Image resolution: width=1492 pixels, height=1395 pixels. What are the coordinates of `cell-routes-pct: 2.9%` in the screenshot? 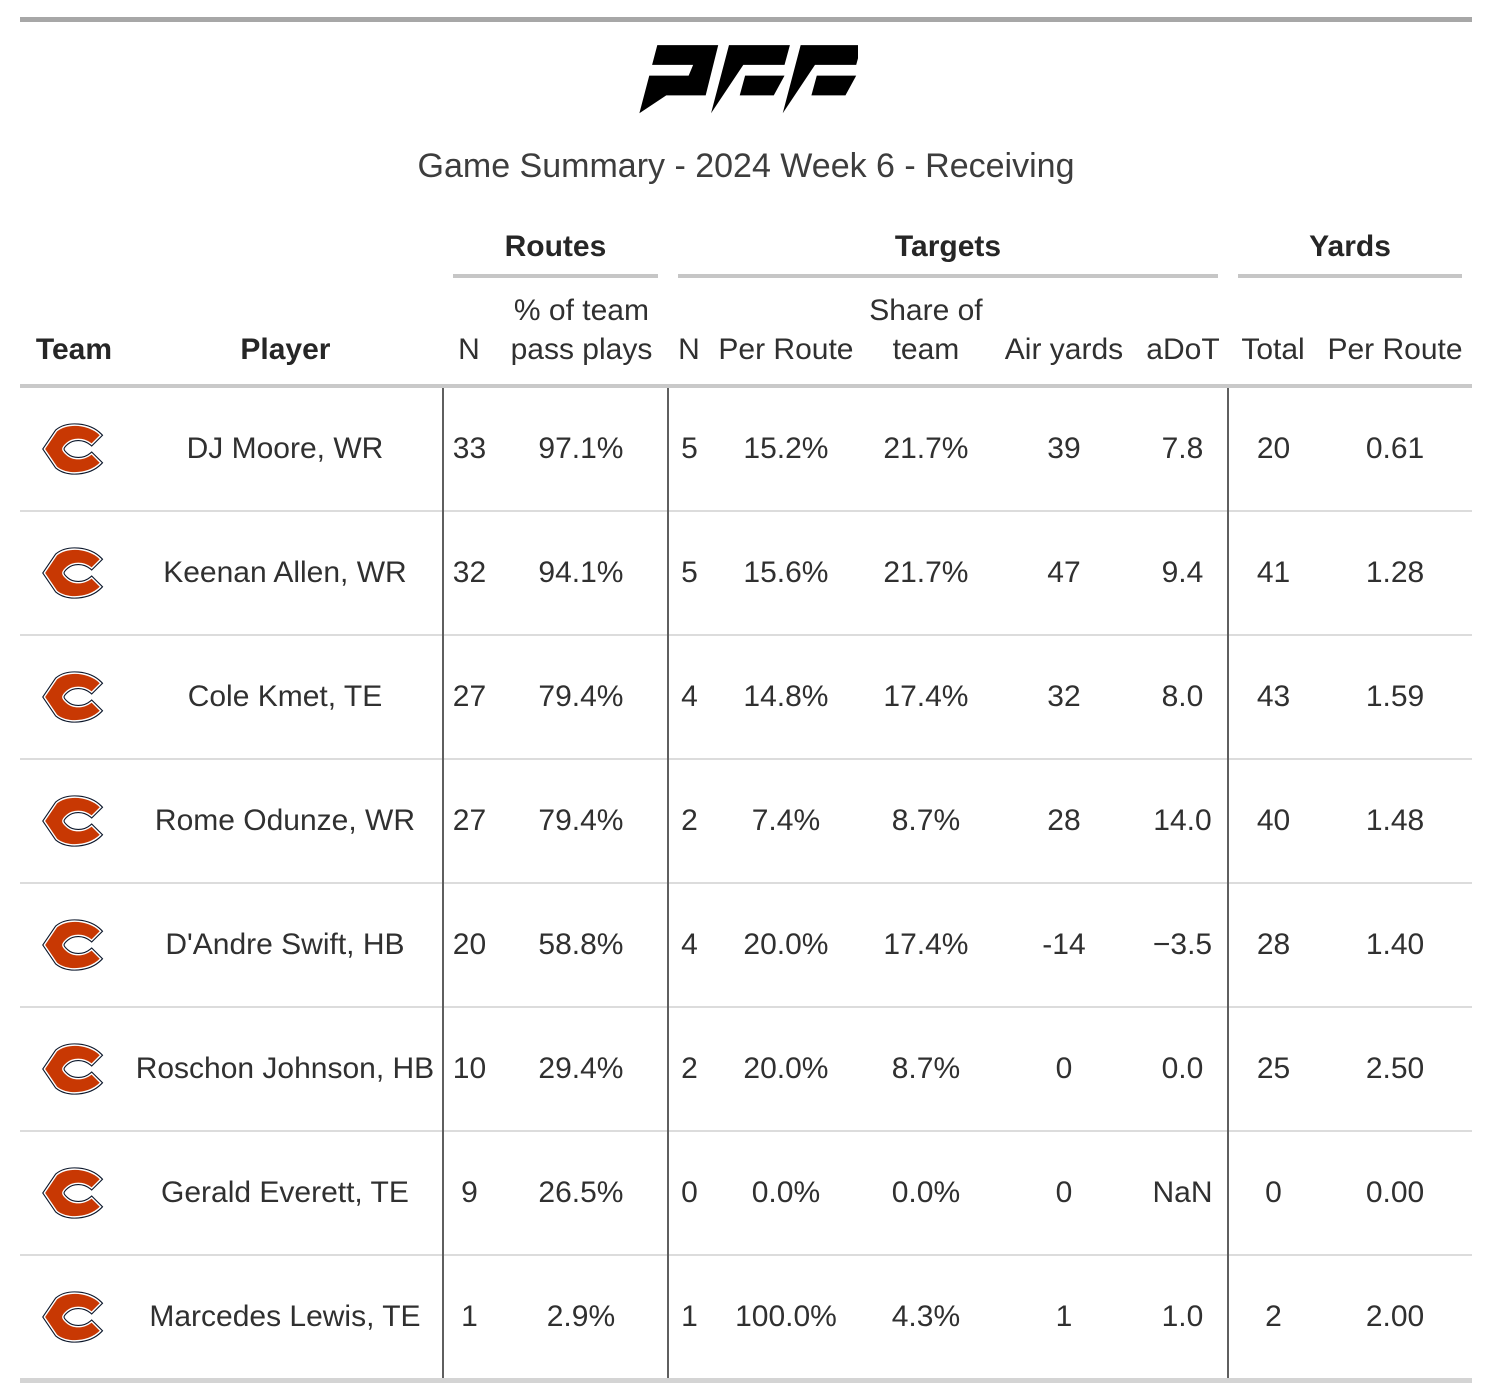 It's located at (581, 1318).